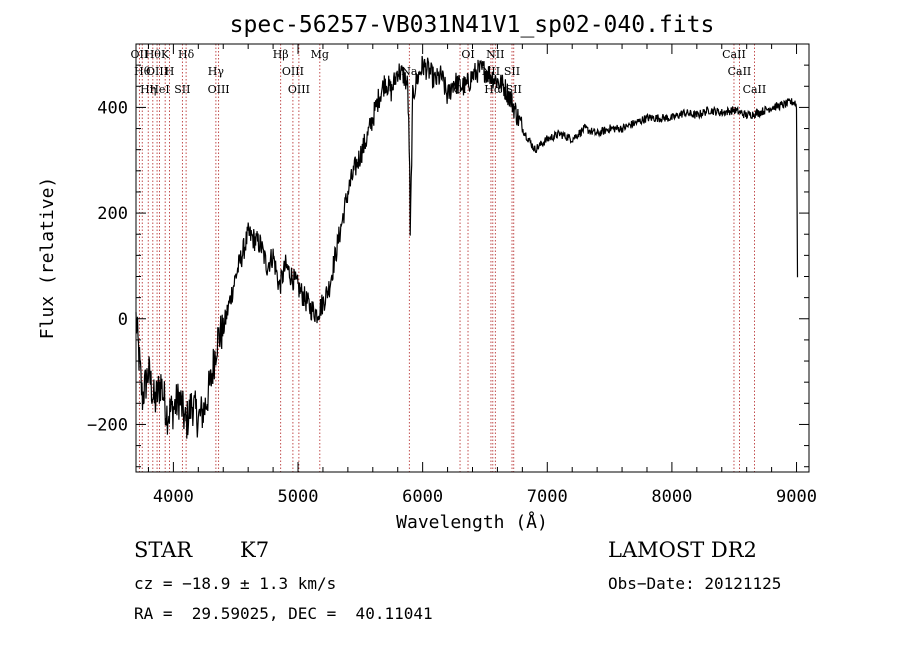 This screenshot has height=649, width=900. What do you see at coordinates (255, 550) in the screenshot?
I see `object-subclass: K7` at bounding box center [255, 550].